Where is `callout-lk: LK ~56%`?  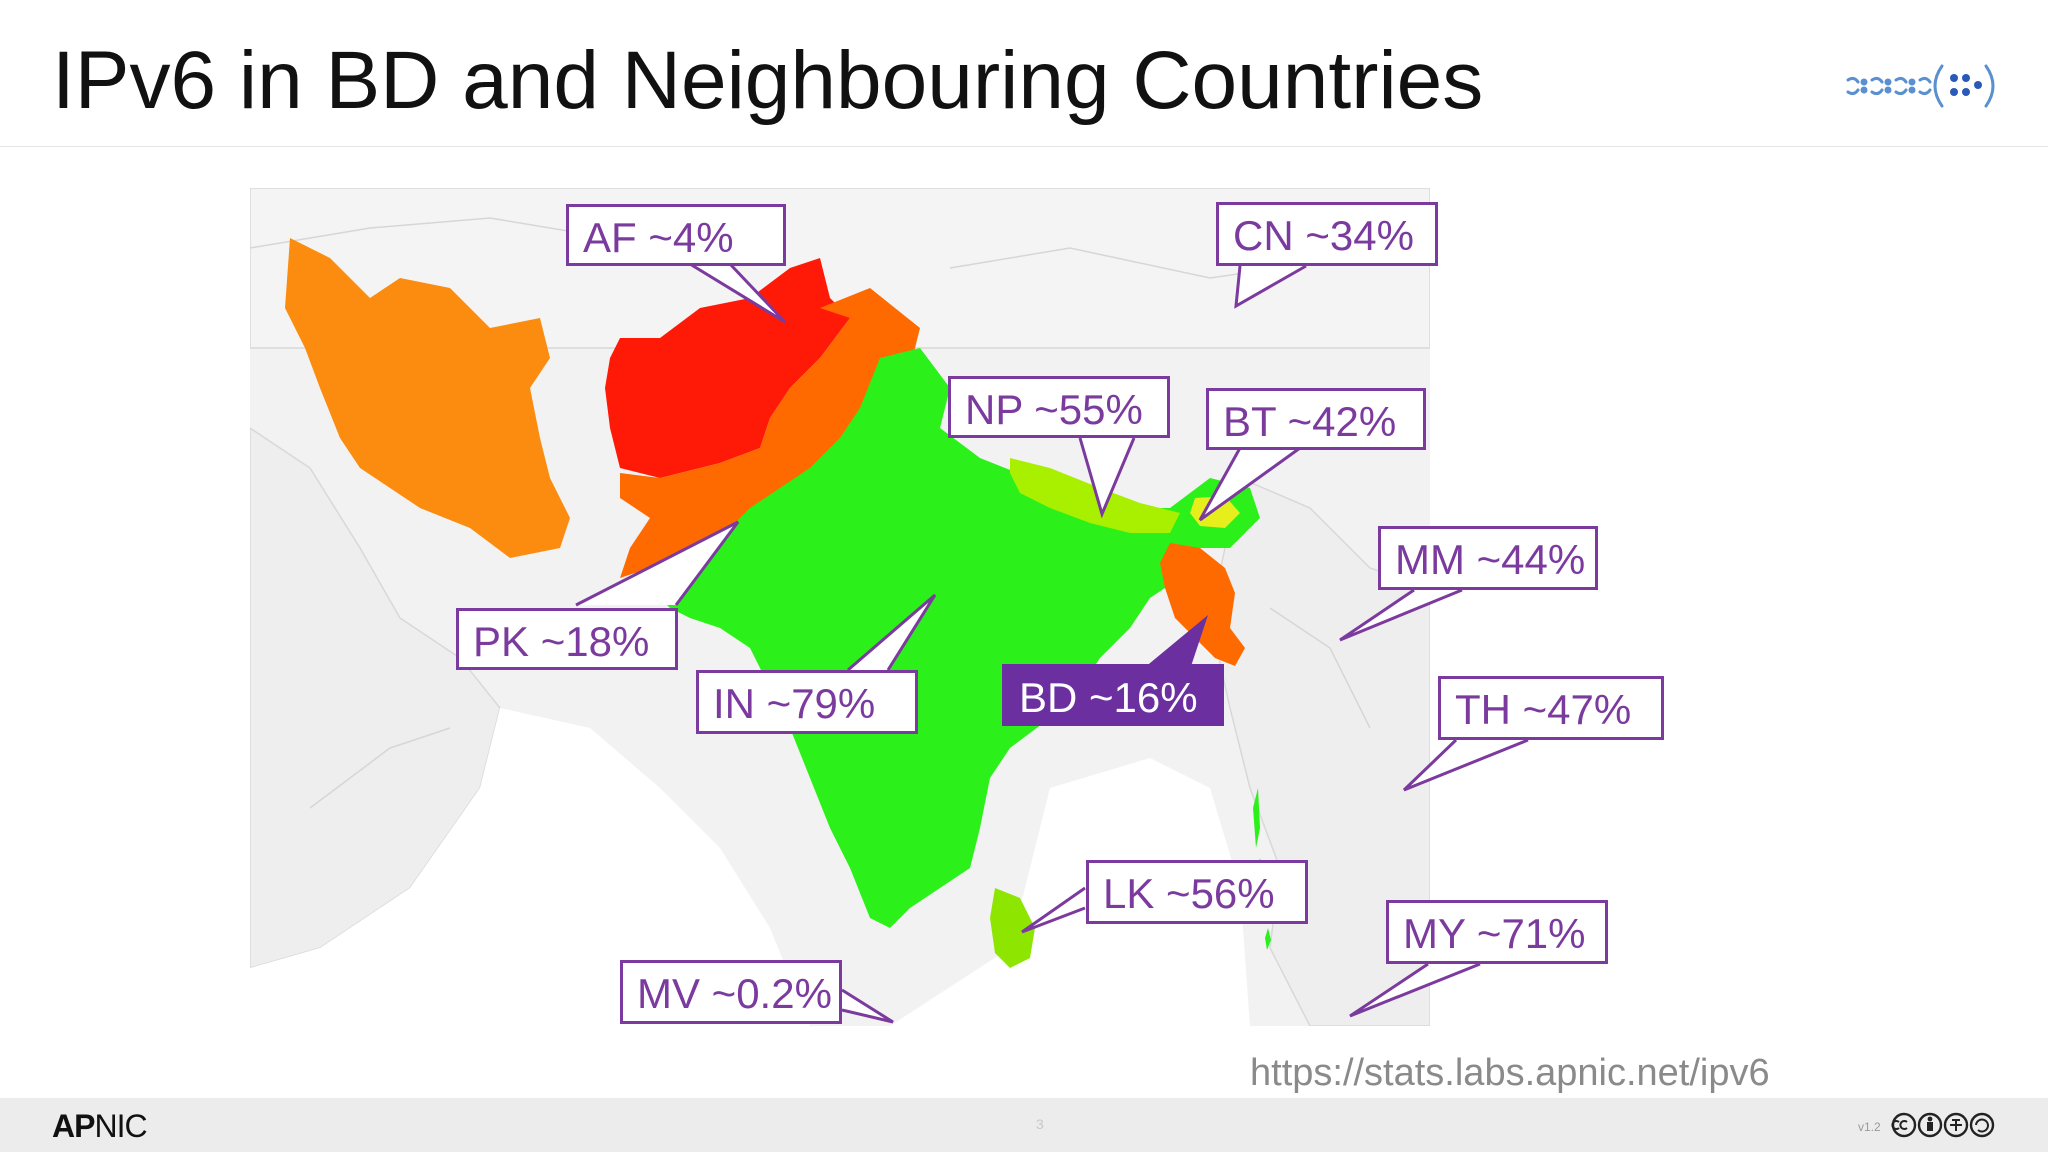
callout-lk: LK ~56% is located at coordinates (1197, 892).